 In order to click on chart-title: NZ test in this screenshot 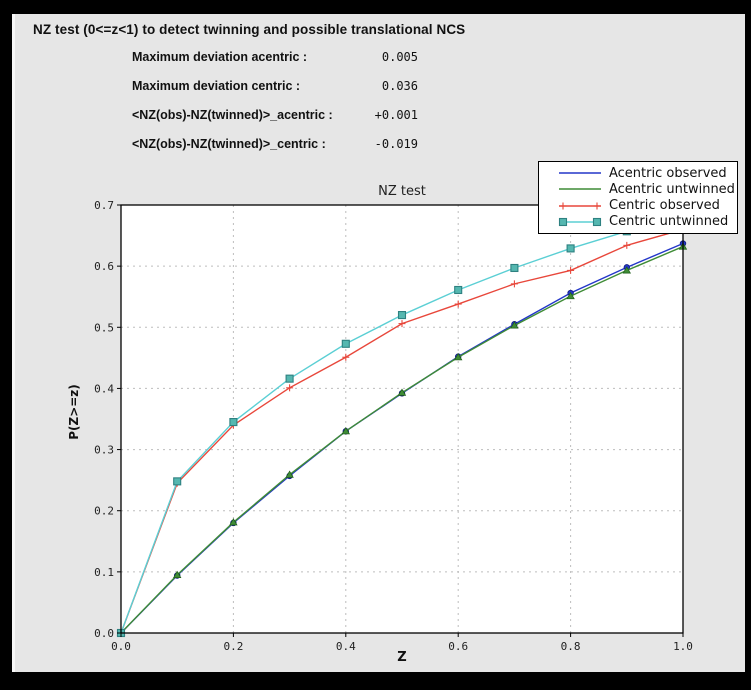, I will do `click(402, 191)`.